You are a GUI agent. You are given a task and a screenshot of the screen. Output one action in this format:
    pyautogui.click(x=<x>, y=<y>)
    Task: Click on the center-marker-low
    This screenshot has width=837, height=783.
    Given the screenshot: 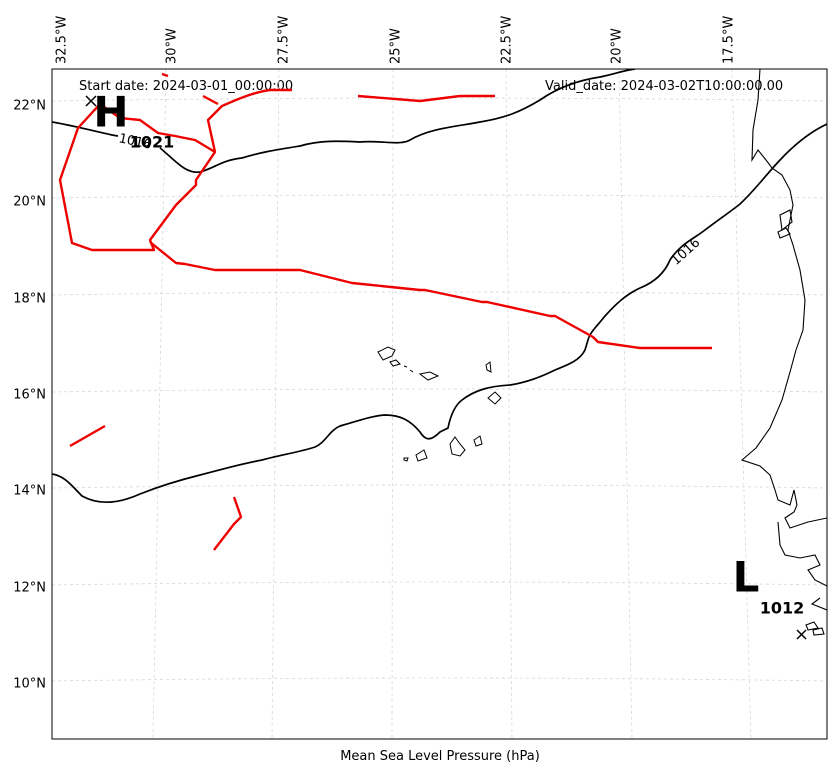 What is the action you would take?
    pyautogui.click(x=801, y=634)
    